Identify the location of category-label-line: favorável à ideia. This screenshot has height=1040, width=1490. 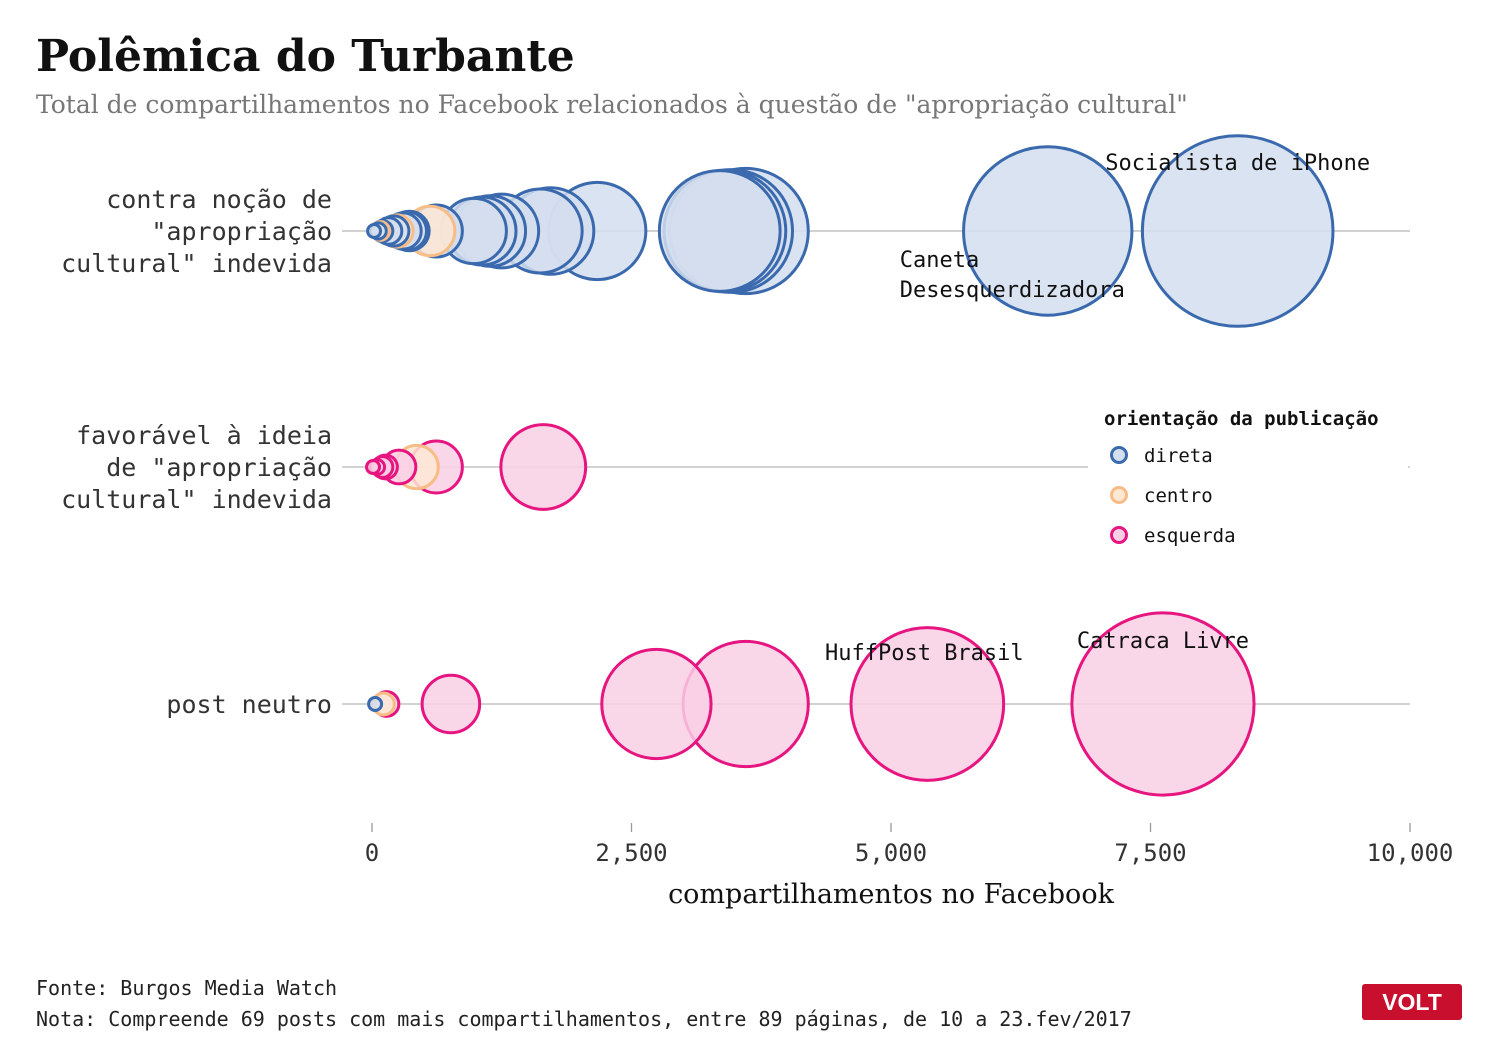
(204, 435).